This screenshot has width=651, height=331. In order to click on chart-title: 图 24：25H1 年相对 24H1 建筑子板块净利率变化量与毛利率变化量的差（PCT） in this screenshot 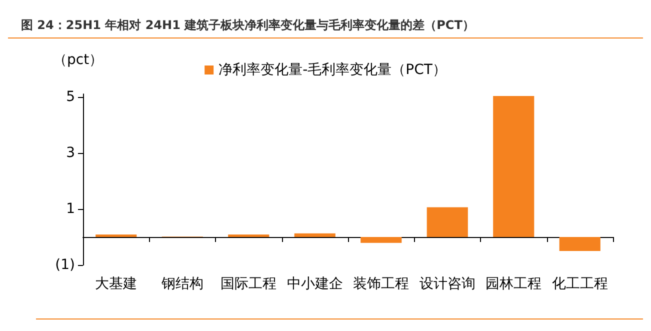, I will do `click(247, 25)`.